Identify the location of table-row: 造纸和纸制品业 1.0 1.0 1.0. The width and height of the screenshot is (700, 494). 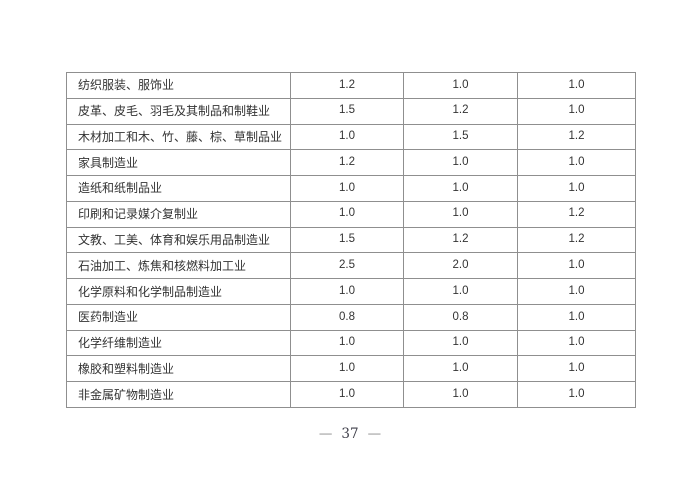
(351, 188).